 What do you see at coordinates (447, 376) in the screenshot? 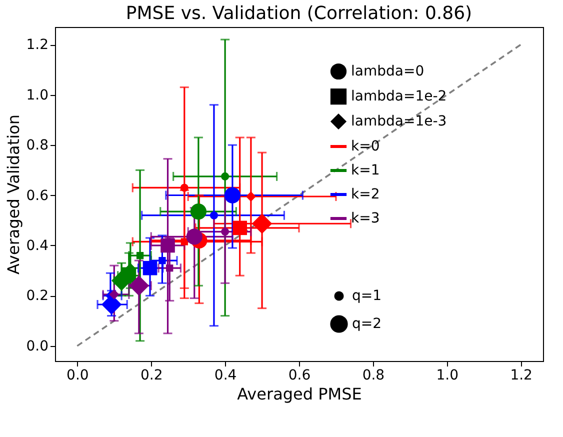
I see `x-tick-label: 1.0` at bounding box center [447, 376].